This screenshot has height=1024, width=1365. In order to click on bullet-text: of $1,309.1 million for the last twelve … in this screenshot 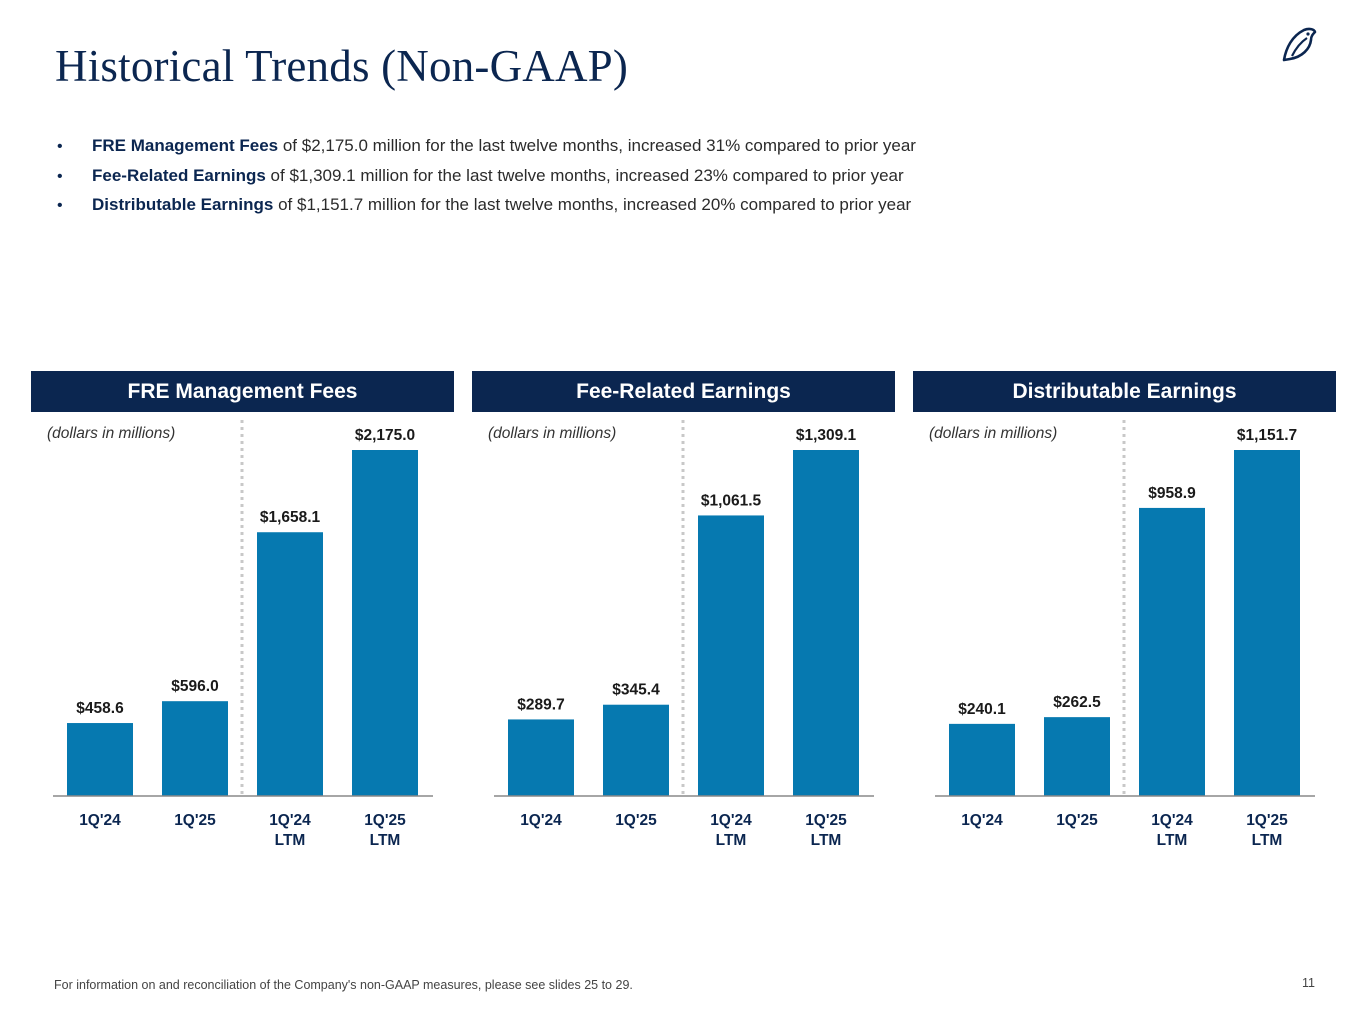, I will do `click(584, 175)`.